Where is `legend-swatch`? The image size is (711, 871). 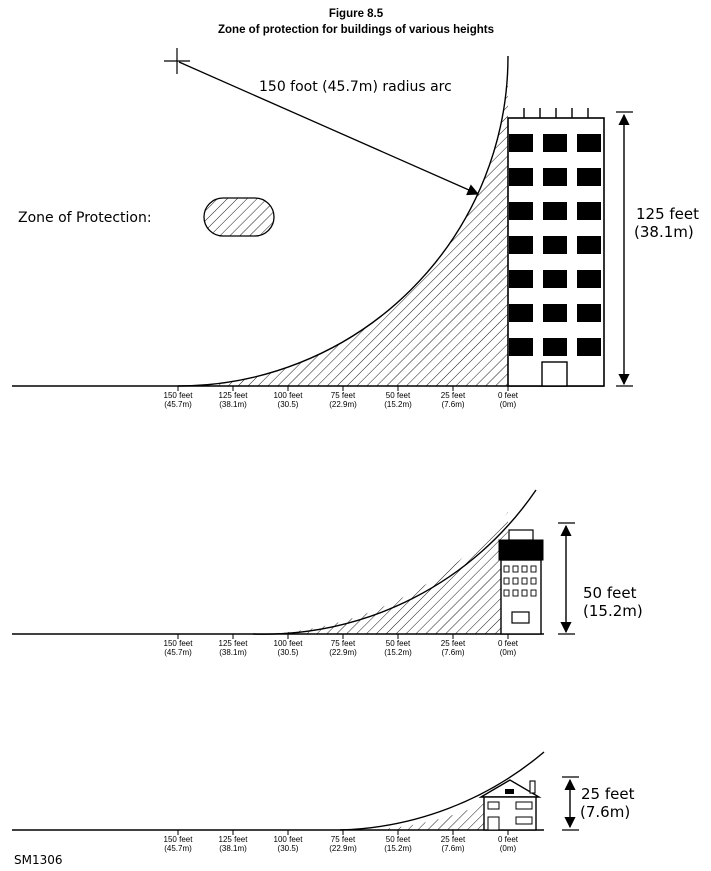 legend-swatch is located at coordinates (239, 217).